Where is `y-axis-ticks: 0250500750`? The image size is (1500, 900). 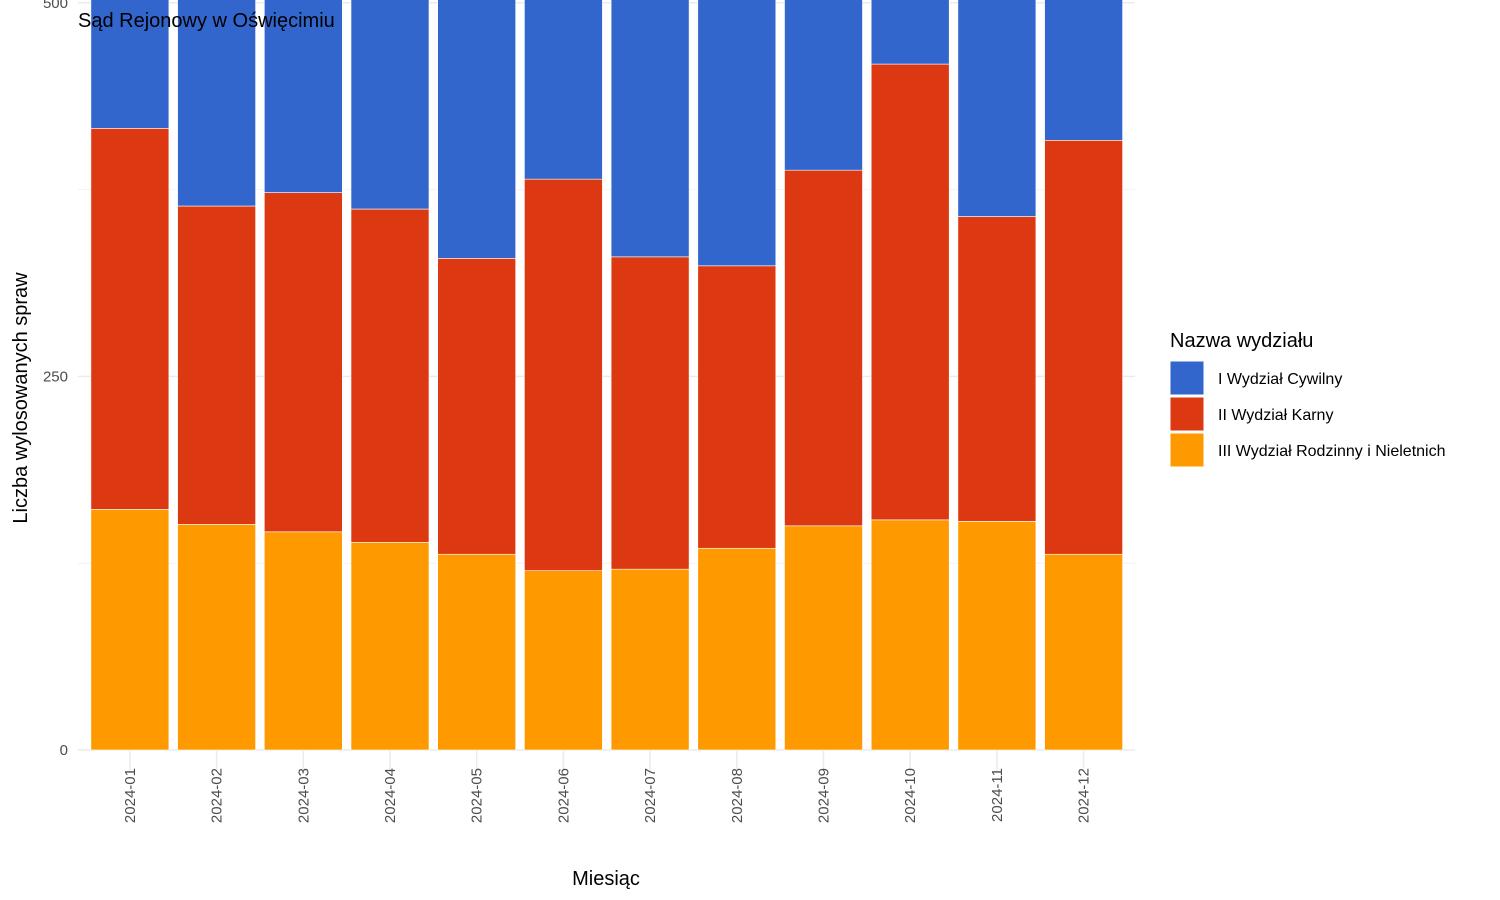
y-axis-ticks: 0250500750 is located at coordinates (55, 379).